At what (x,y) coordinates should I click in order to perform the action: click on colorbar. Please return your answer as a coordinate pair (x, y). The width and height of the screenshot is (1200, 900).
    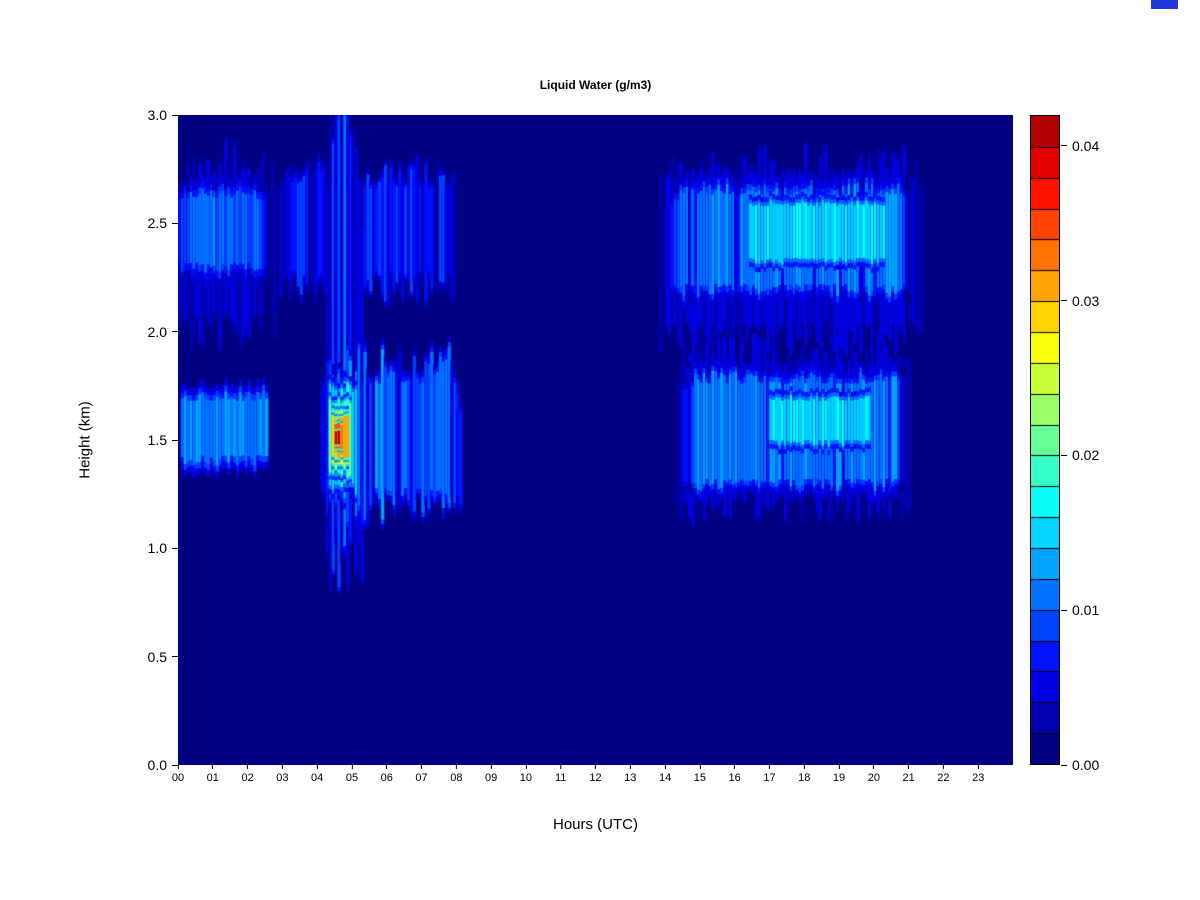
    Looking at the image, I should click on (1045, 440).